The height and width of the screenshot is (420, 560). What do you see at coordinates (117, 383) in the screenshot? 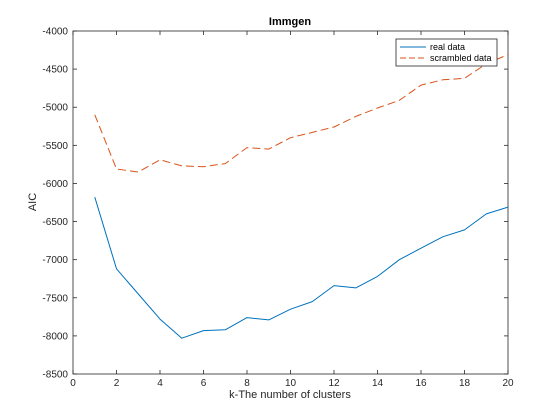
I see `x-tick-label: 2` at bounding box center [117, 383].